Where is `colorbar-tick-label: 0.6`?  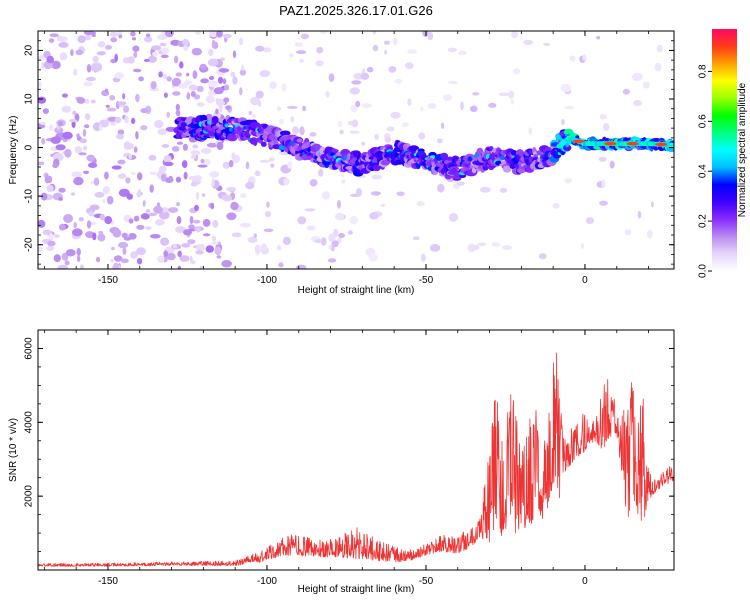
colorbar-tick-label: 0.6 is located at coordinates (703, 121).